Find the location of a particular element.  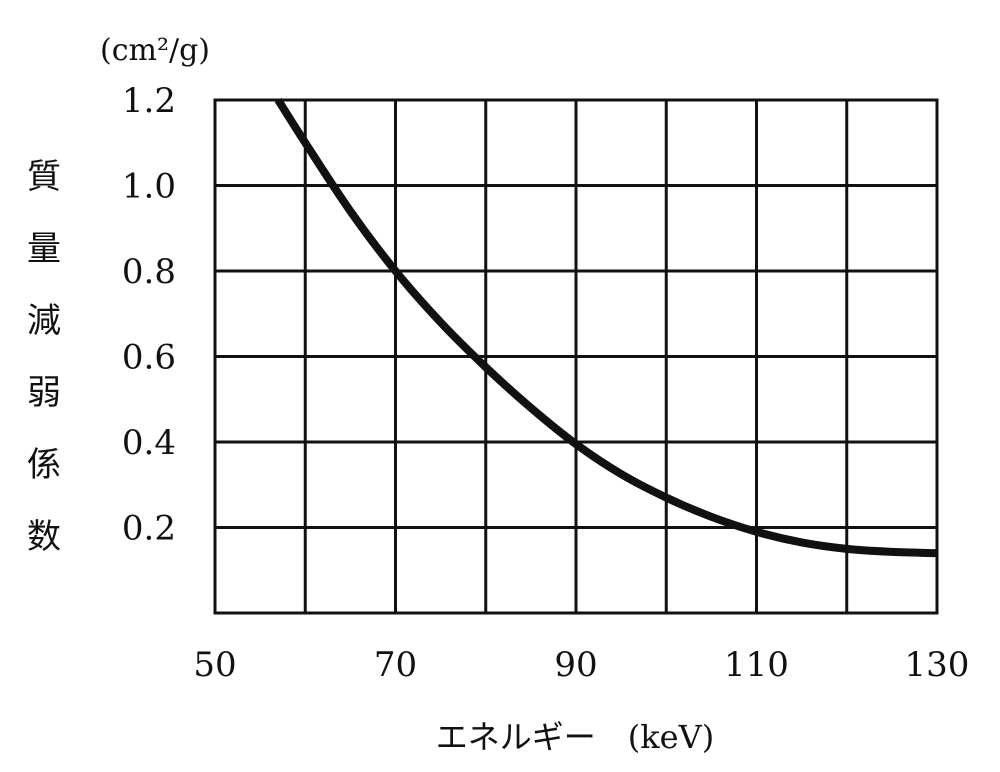

y-tick-label: 1.0 is located at coordinates (149, 187).